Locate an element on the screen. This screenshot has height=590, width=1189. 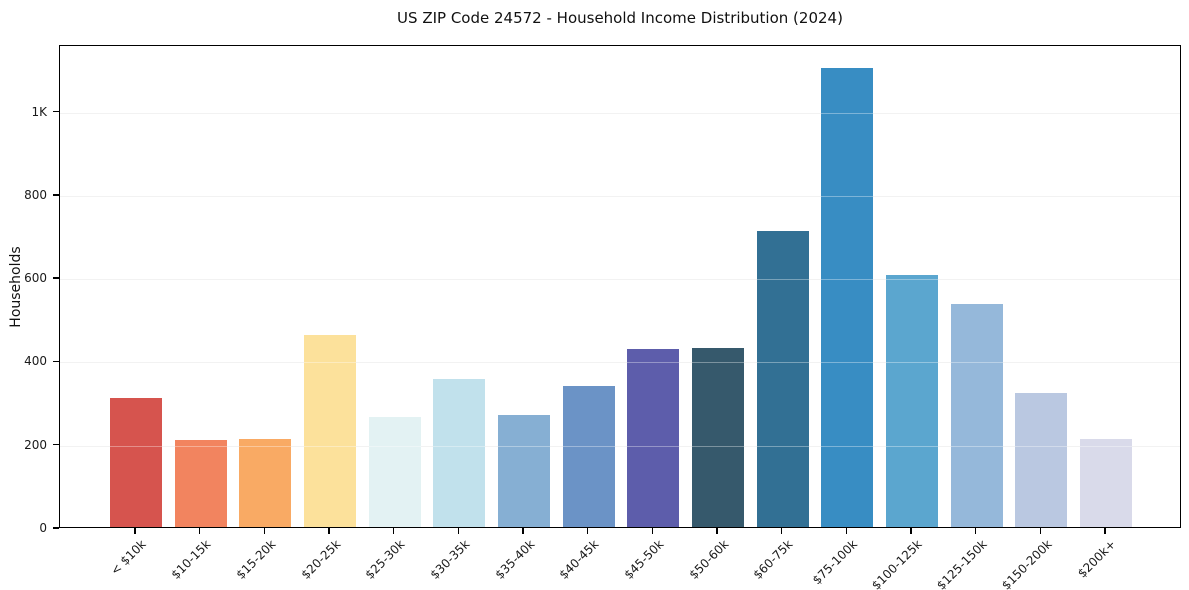
x-tick-label: $35-40k is located at coordinates (514, 559).